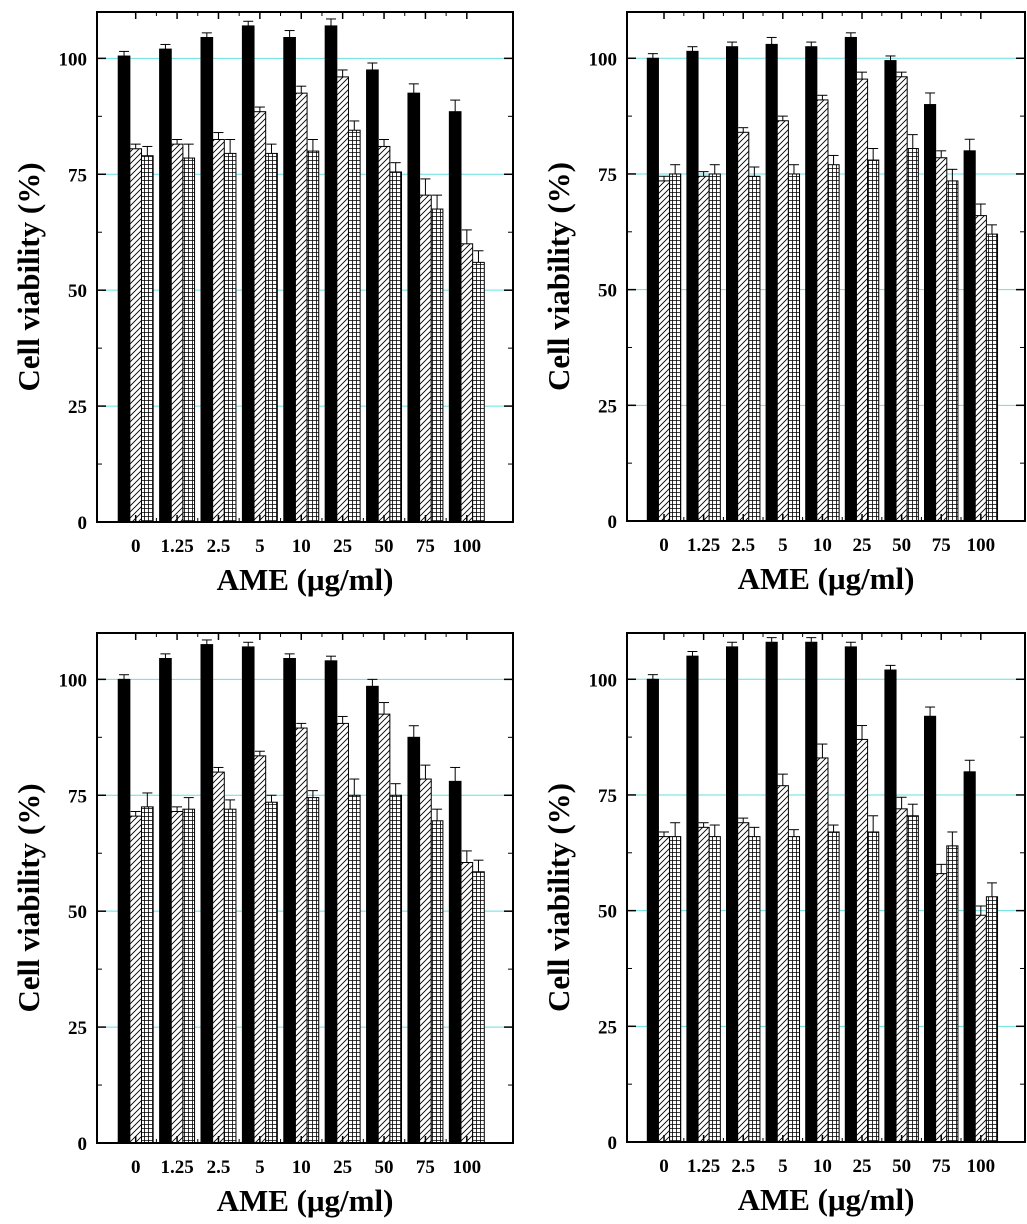  I want to click on x-tick-label: 100, so click(467, 546).